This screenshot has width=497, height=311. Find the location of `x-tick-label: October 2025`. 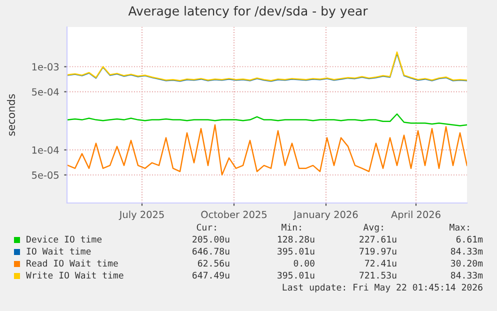

x-tick-label: October 2025 is located at coordinates (234, 214).